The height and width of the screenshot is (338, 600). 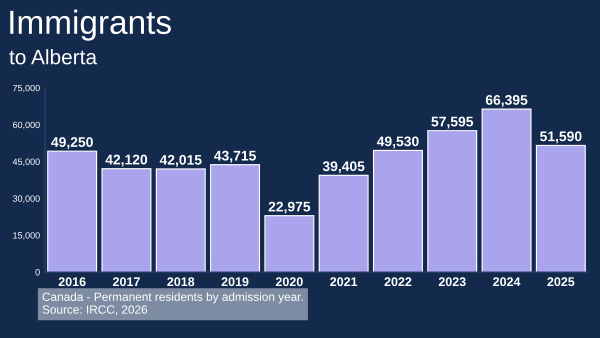 What do you see at coordinates (26, 236) in the screenshot?
I see `y-tick-label: 15,000` at bounding box center [26, 236].